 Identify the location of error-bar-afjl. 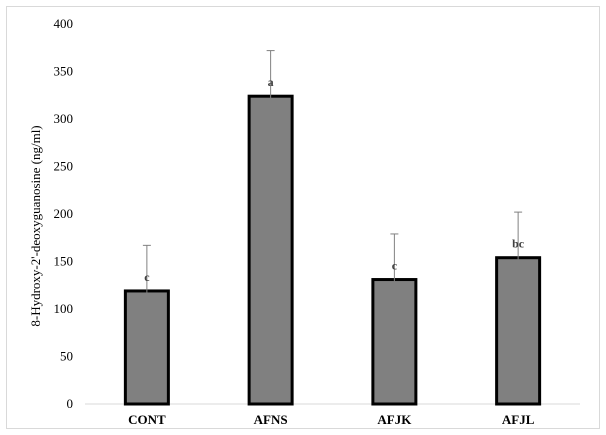
(518, 257).